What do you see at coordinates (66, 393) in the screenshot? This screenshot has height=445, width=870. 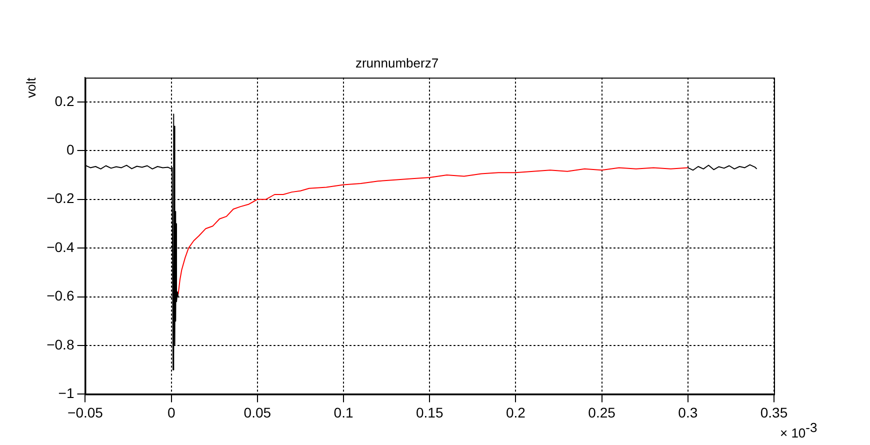 I see `y-tick-label: −1` at bounding box center [66, 393].